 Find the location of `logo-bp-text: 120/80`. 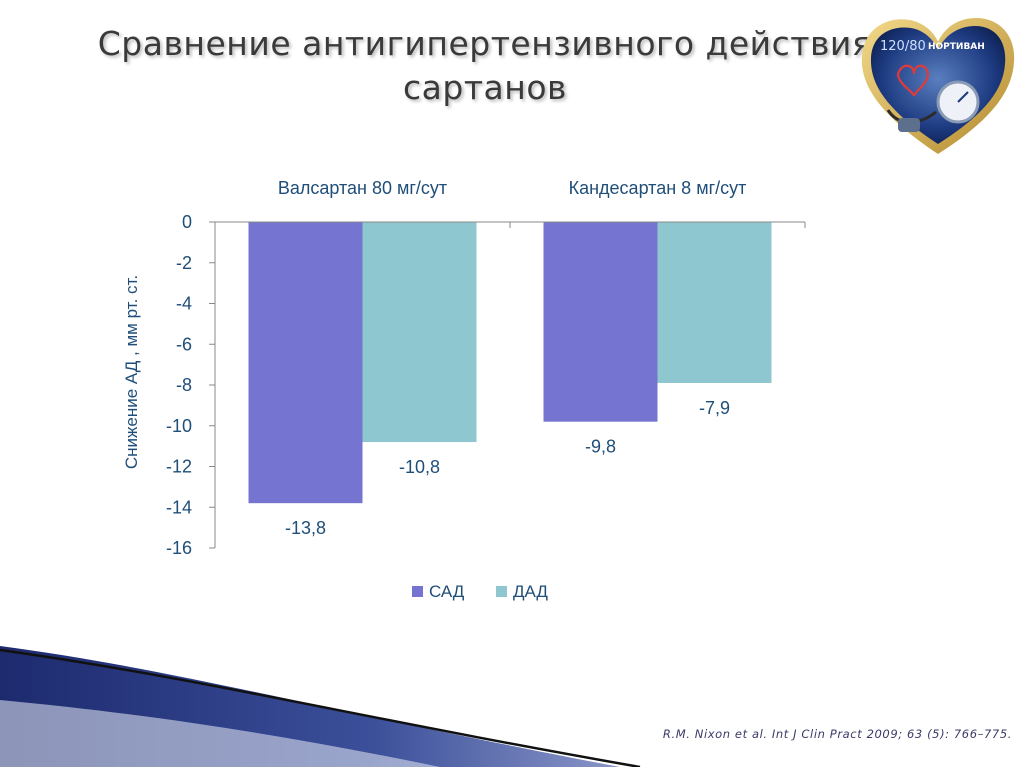

logo-bp-text: 120/80 is located at coordinates (903, 46).